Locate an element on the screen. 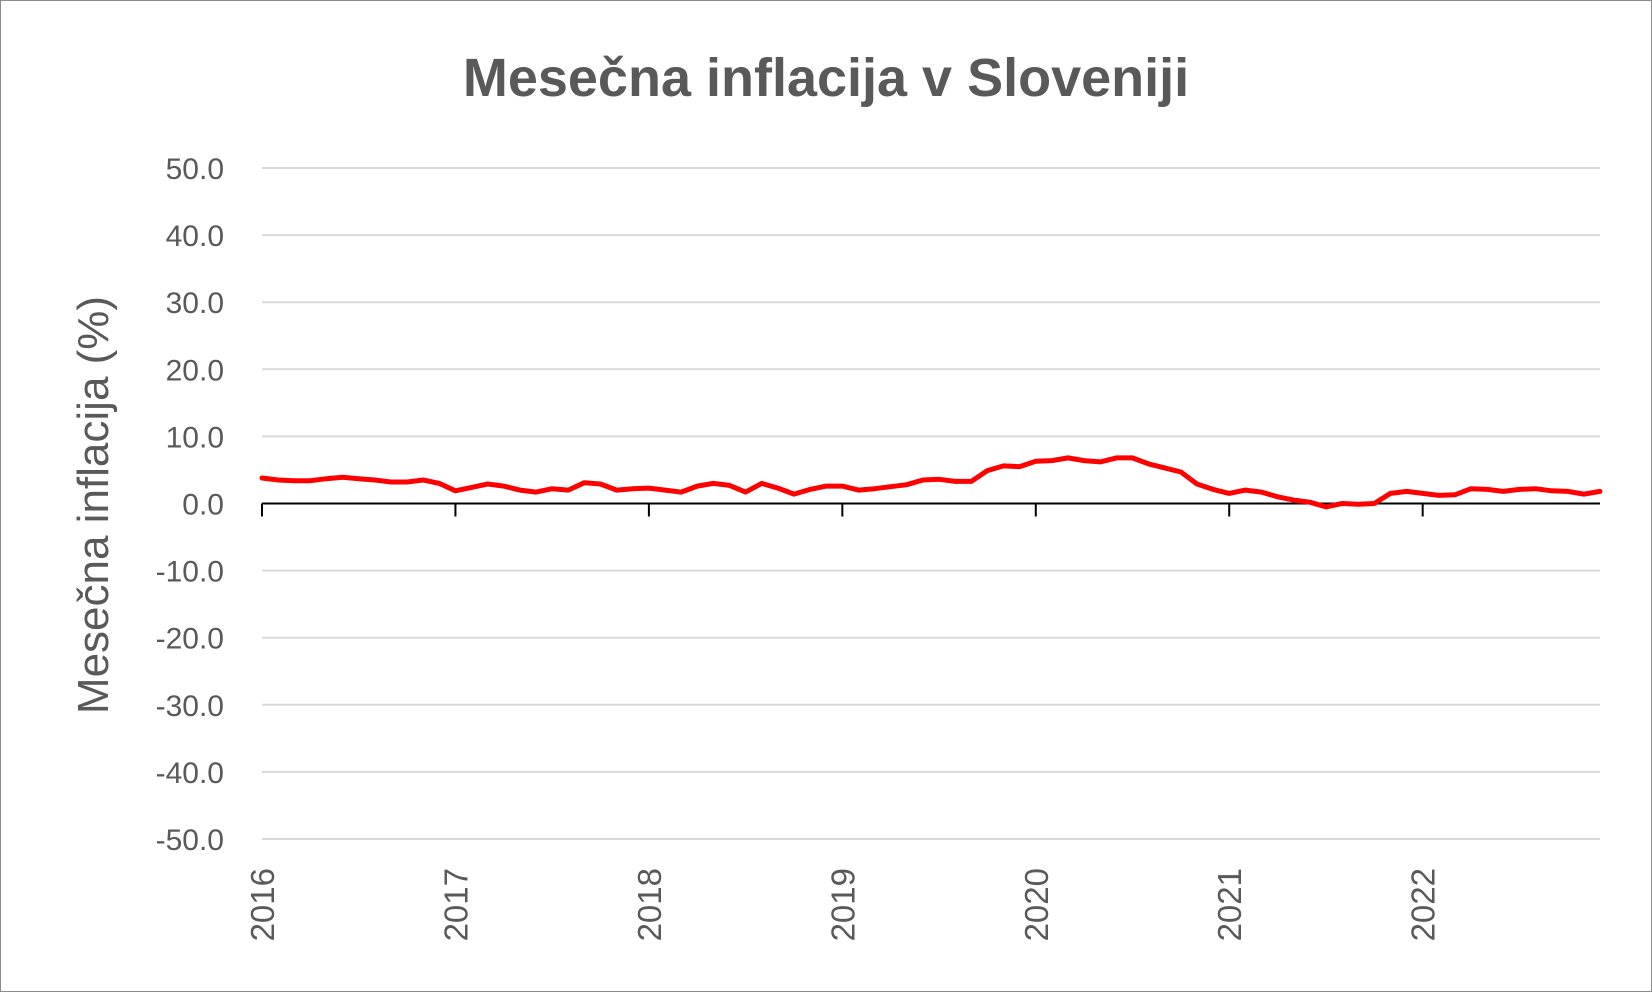 Image resolution: width=1652 pixels, height=992 pixels. x-tick-label: 2021 is located at coordinates (1229, 904).